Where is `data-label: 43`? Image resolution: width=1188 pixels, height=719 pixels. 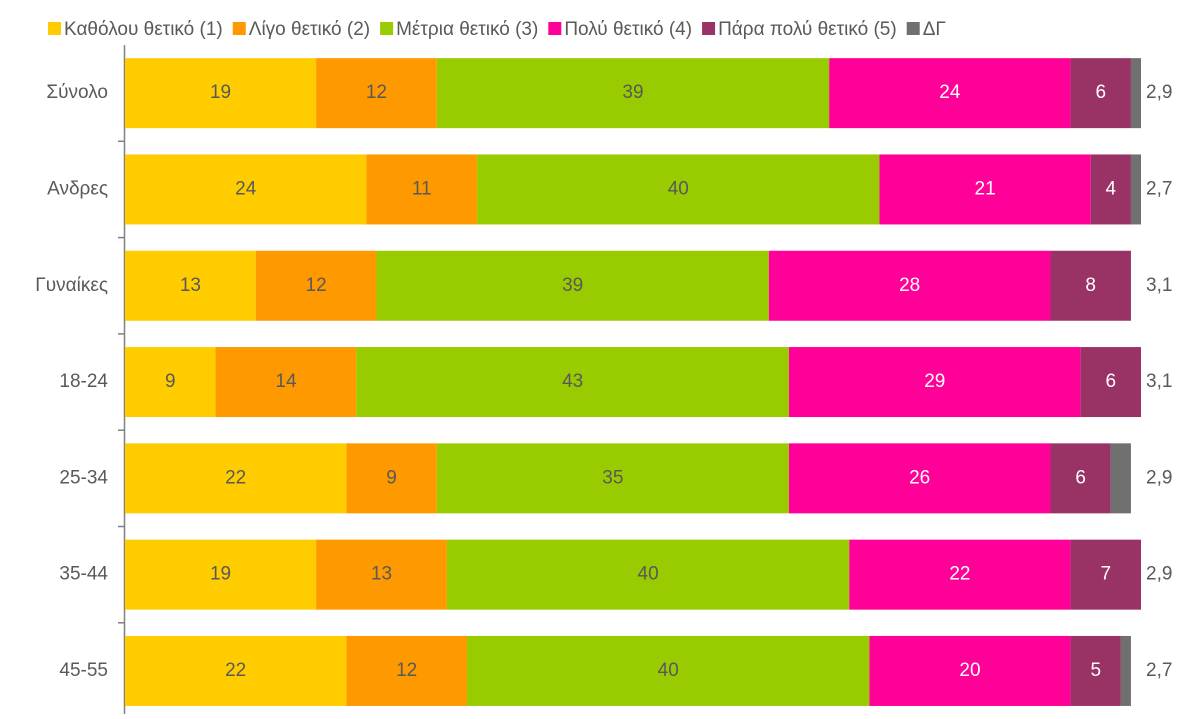
data-label: 43 is located at coordinates (572, 381).